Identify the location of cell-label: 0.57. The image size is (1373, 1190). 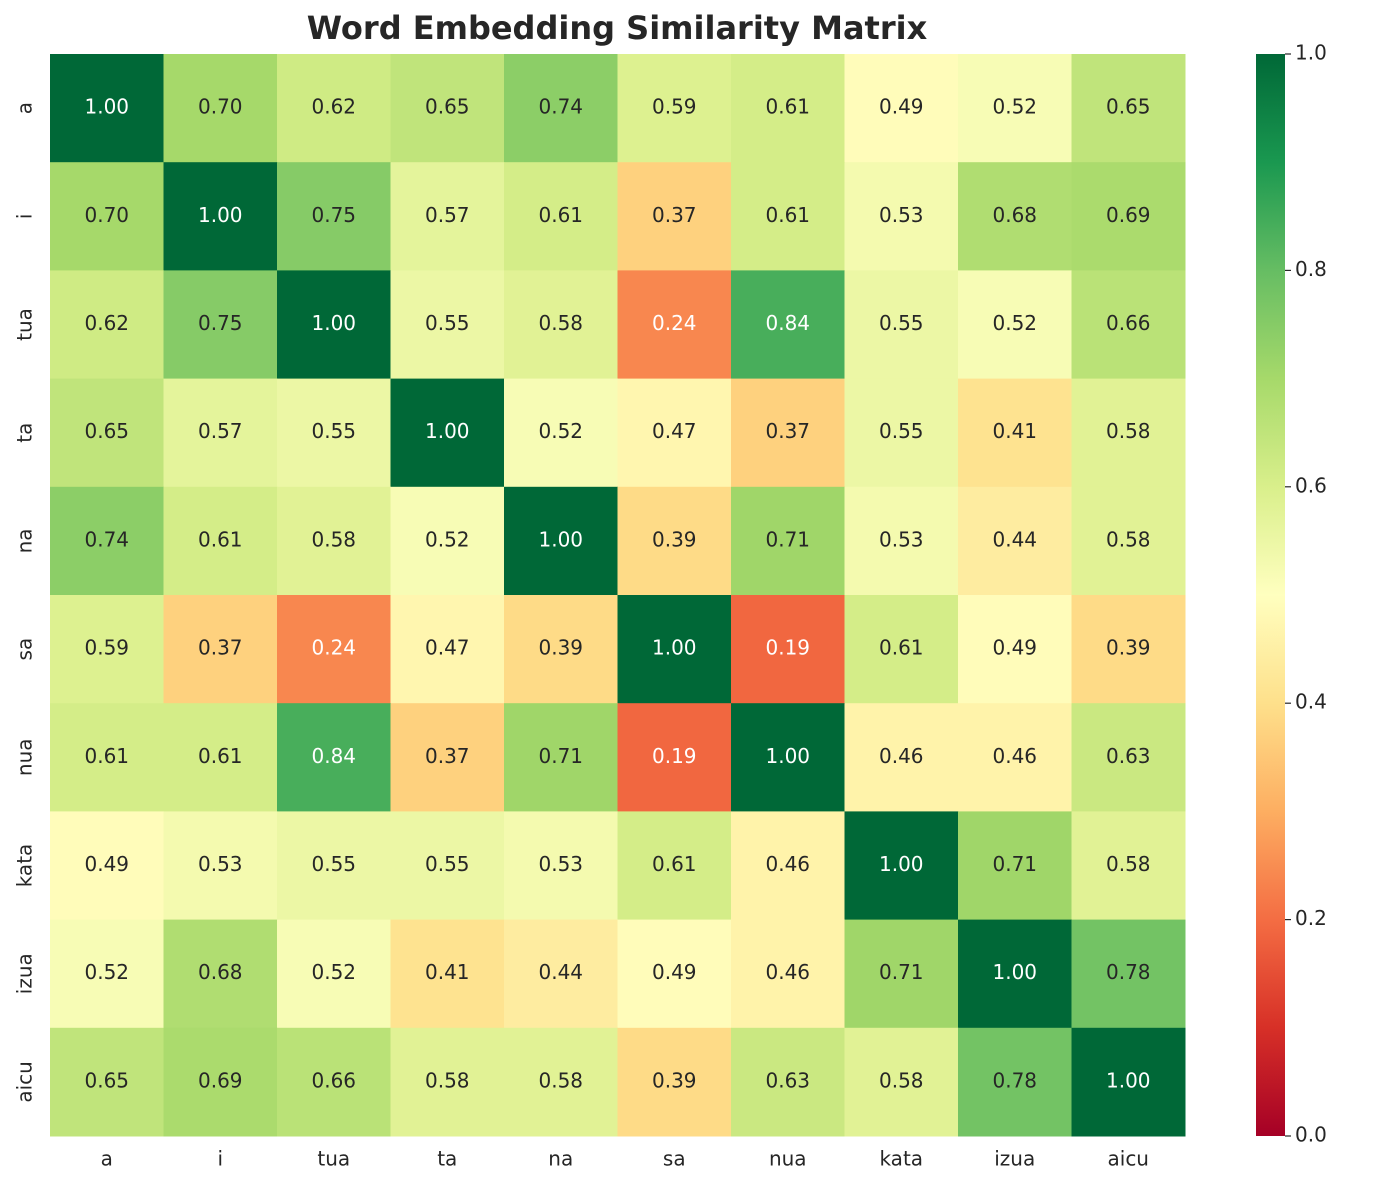
(220, 431).